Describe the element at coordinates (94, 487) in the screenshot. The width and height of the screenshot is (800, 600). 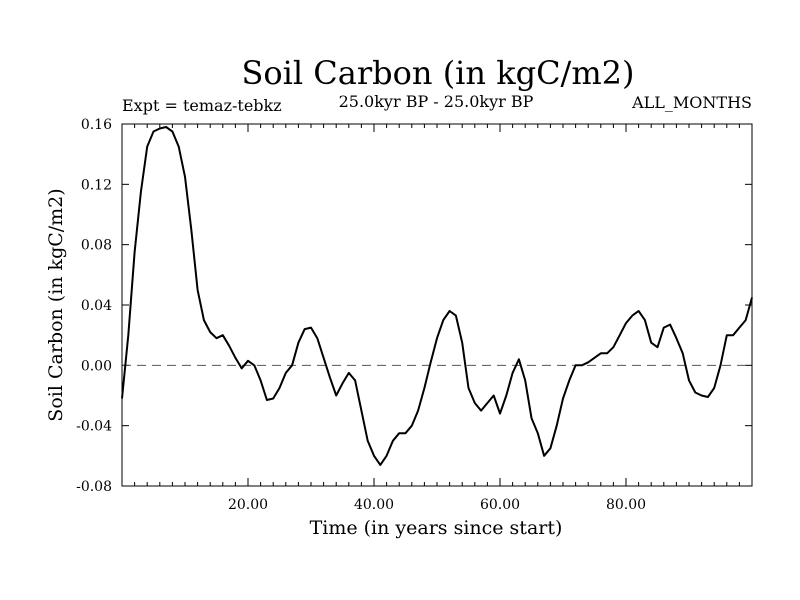
I see `y-tick-label: -0.08` at that location.